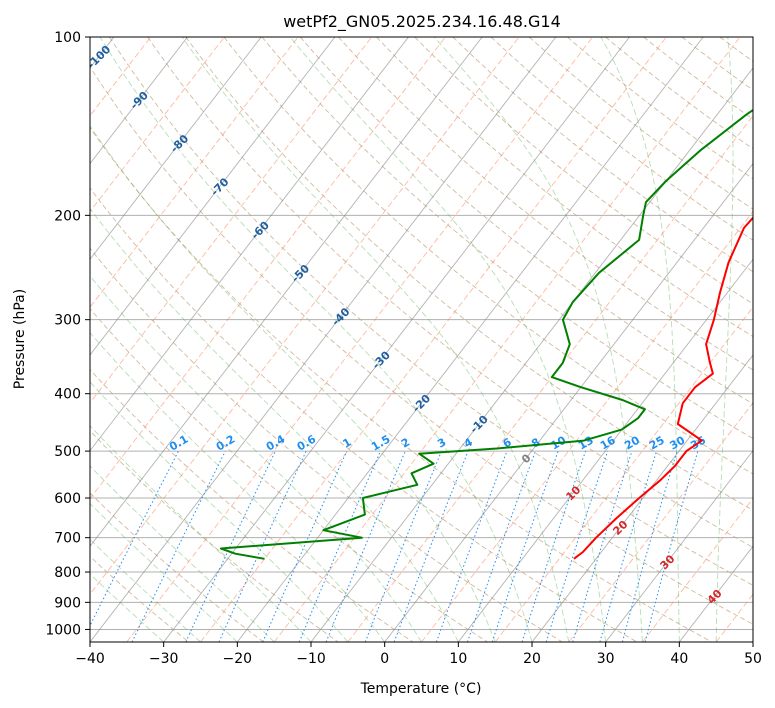  Describe the element at coordinates (380, 443) in the screenshot. I see `mixing-ratio-label: 1.5` at that location.